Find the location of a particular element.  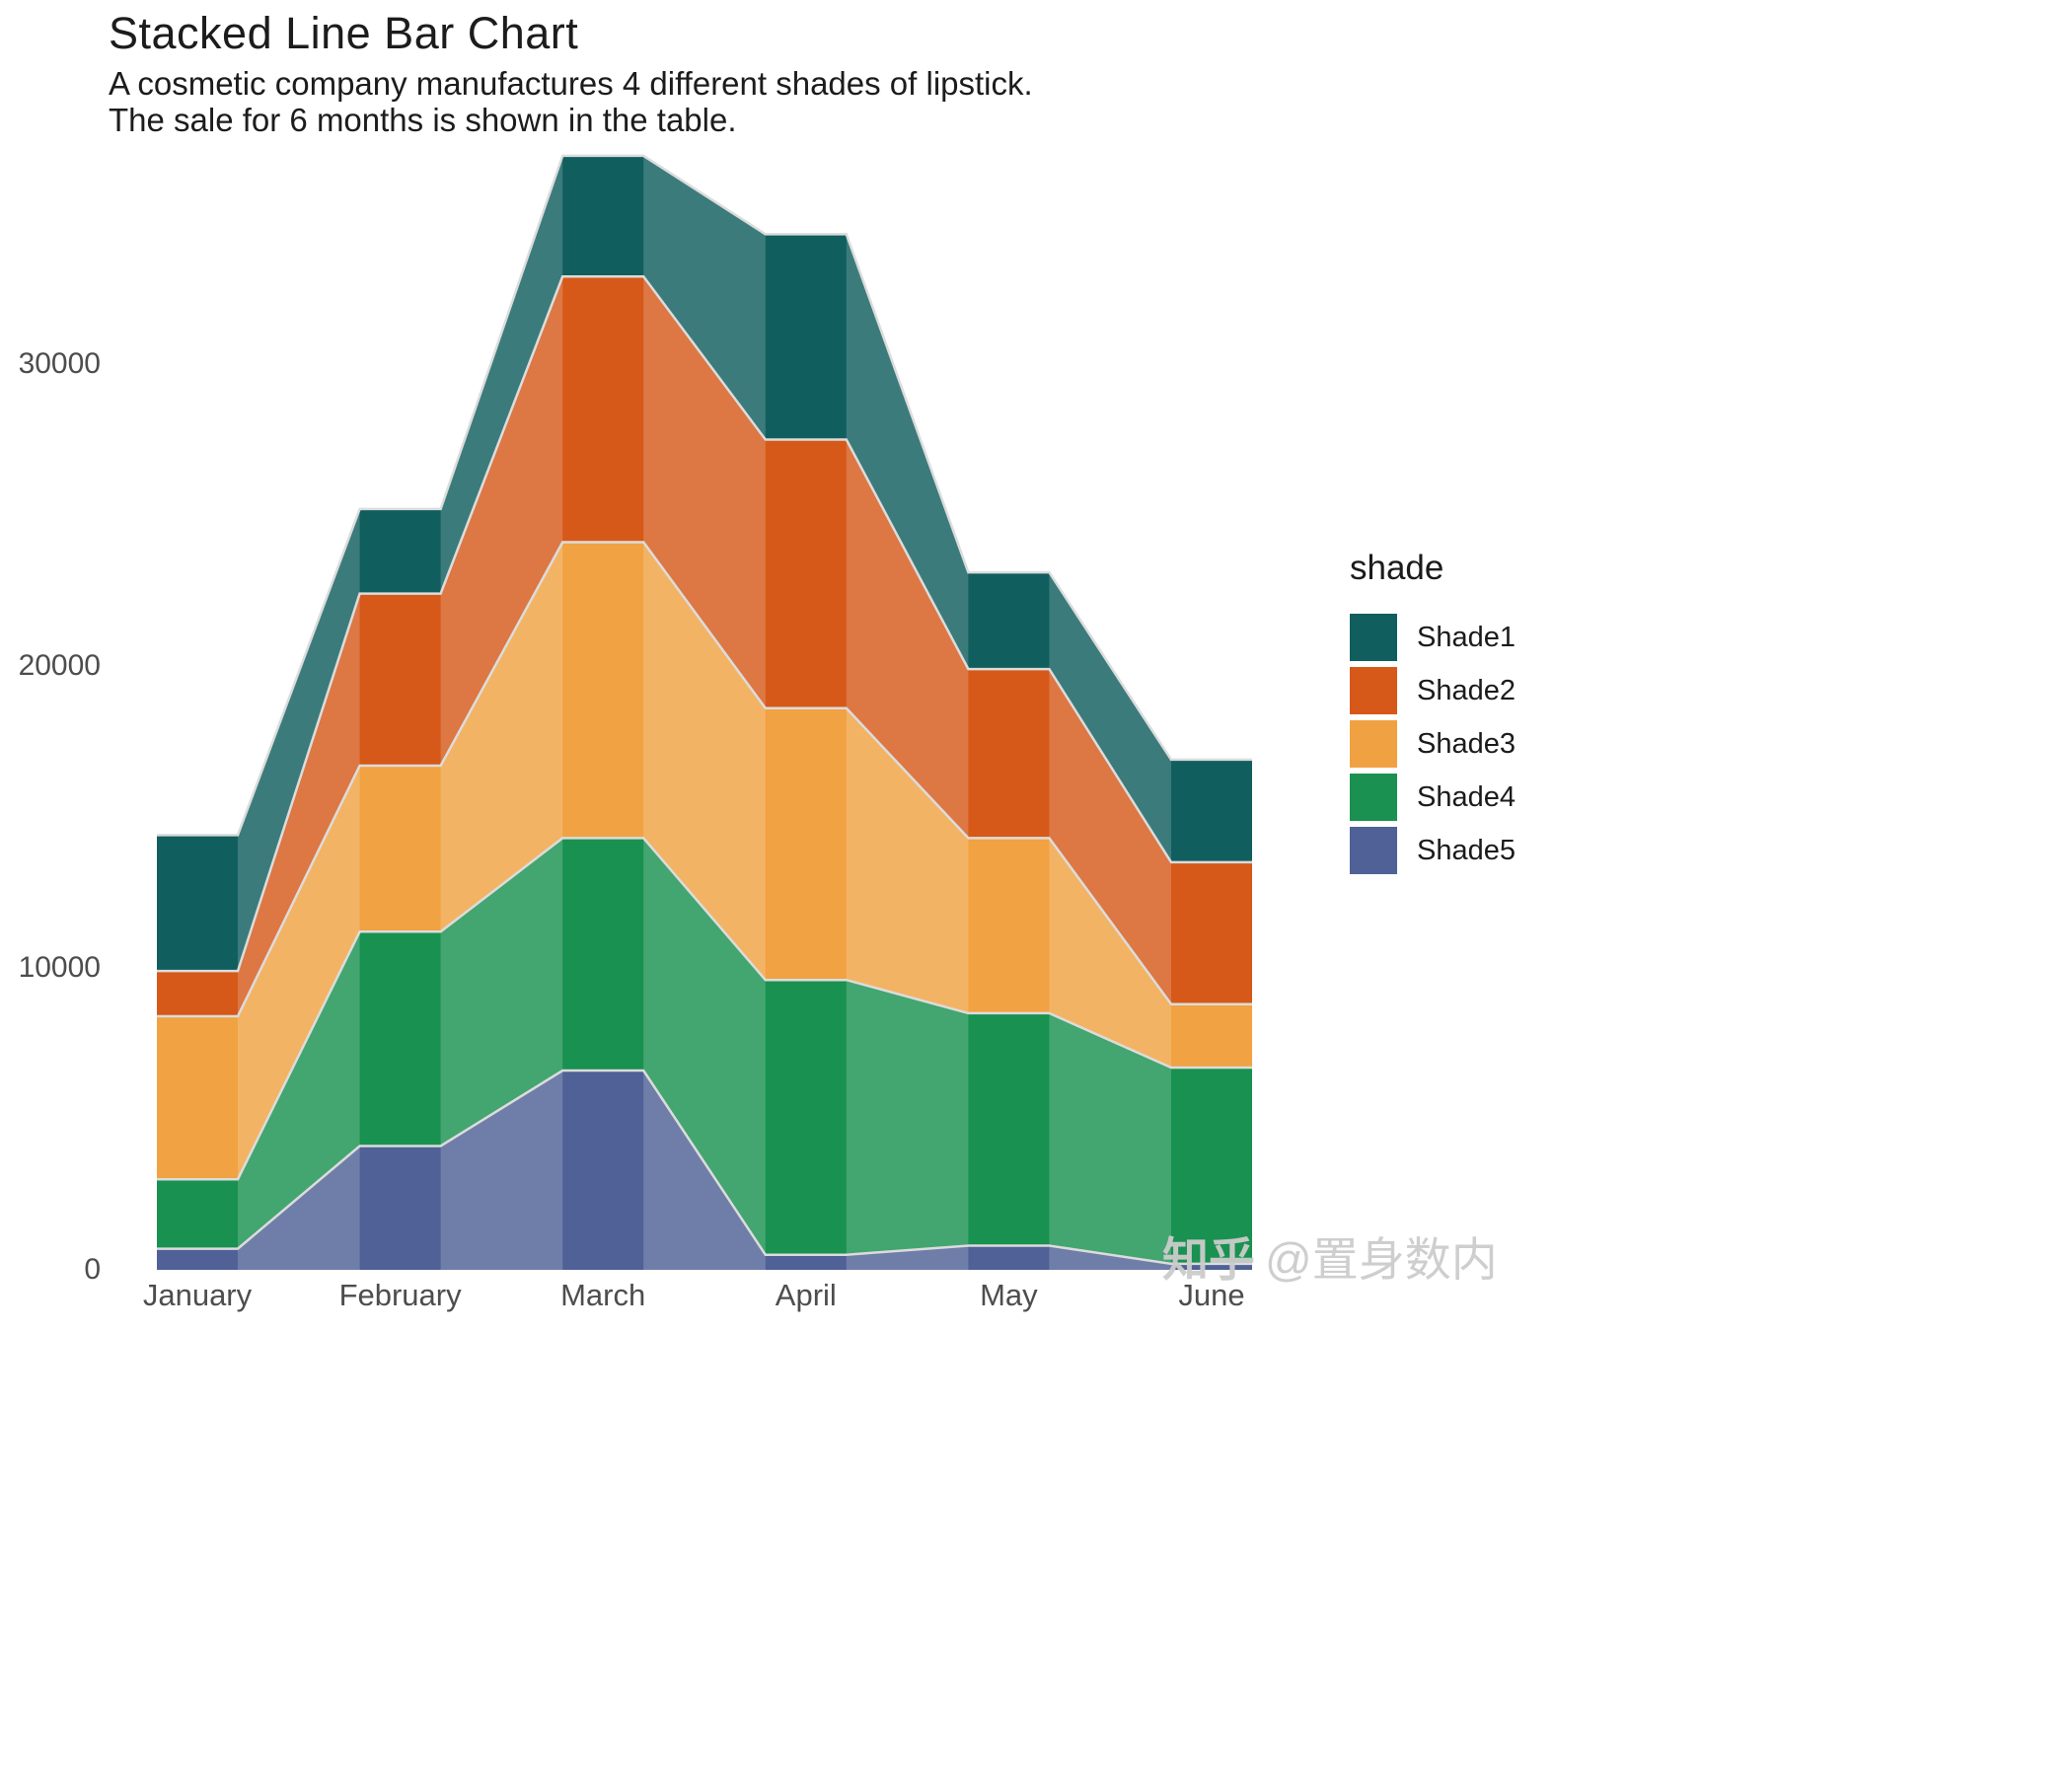

legend-title: shade is located at coordinates (1397, 568).